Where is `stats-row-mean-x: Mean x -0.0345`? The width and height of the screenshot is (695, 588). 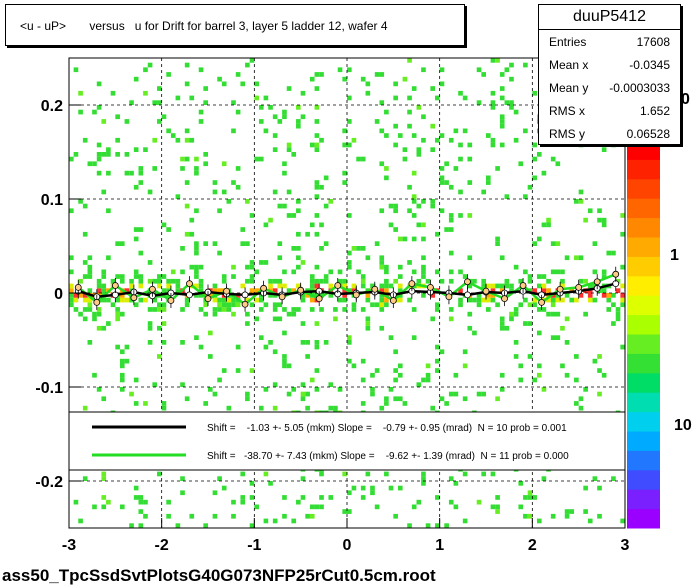 stats-row-mean-x: Mean x -0.0345 is located at coordinates (609, 64).